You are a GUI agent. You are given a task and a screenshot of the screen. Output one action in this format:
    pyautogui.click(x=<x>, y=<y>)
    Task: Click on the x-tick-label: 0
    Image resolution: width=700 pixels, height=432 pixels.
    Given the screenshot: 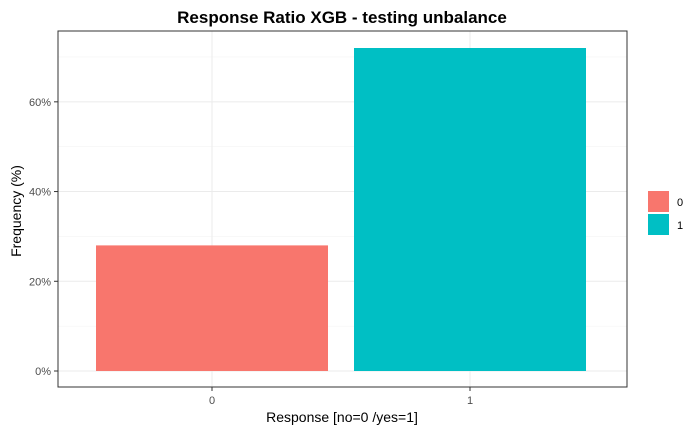 What is the action you would take?
    pyautogui.click(x=212, y=401)
    